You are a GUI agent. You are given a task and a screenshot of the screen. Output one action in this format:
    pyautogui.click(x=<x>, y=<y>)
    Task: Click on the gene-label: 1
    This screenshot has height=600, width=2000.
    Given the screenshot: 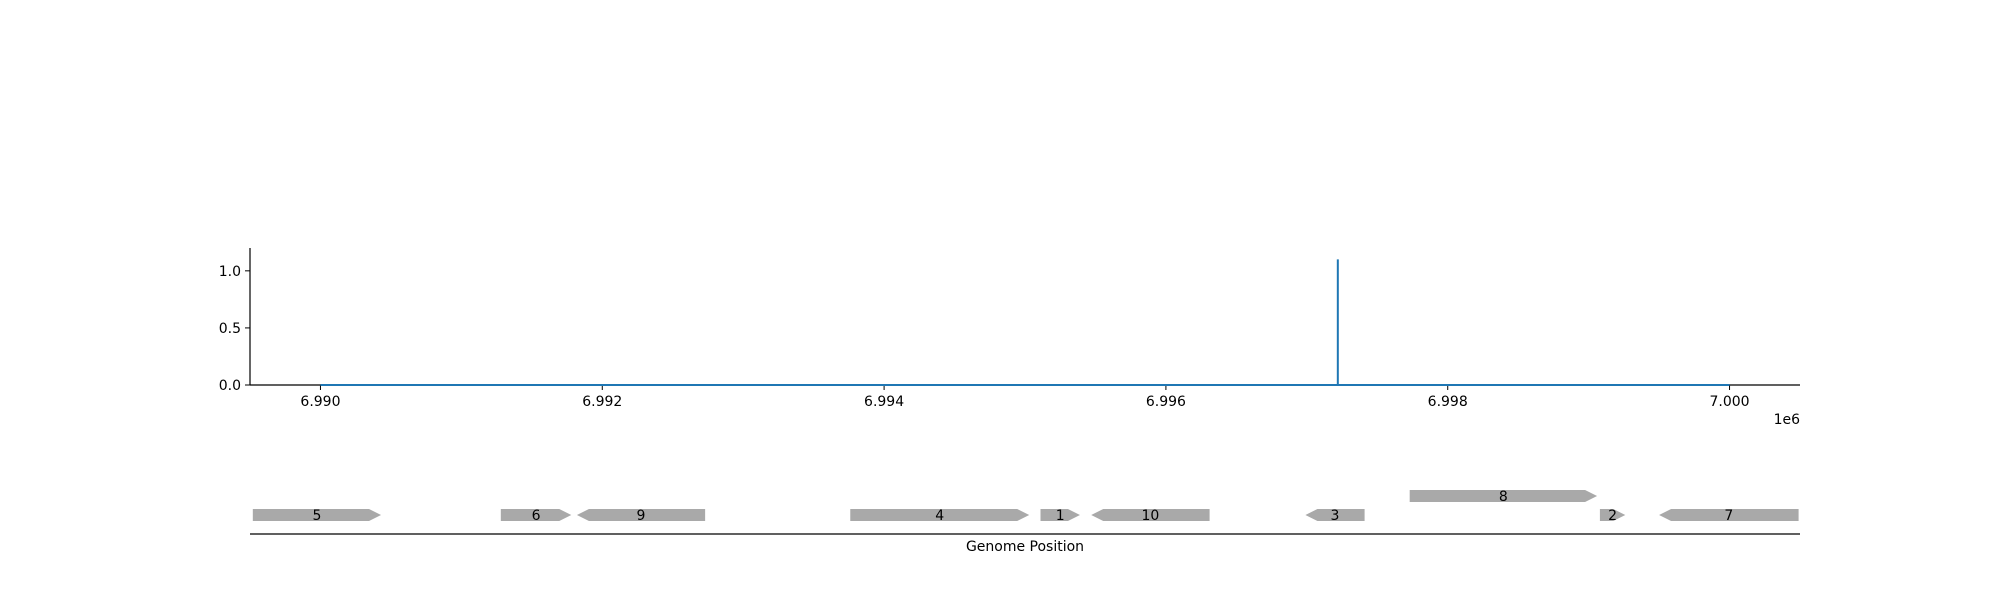 What is the action you would take?
    pyautogui.click(x=1060, y=516)
    